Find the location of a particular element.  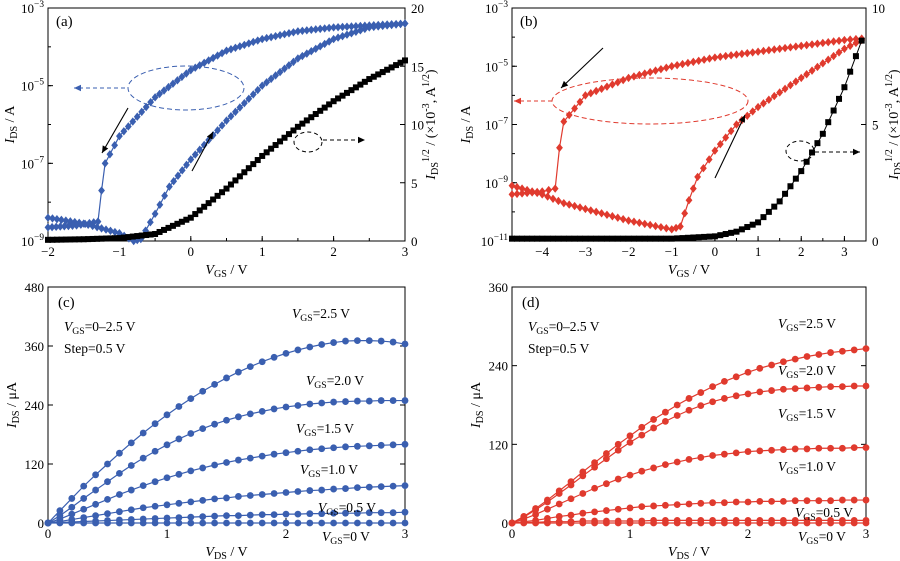

y-left-tick-label: 10−7 is located at coordinates (32, 163).